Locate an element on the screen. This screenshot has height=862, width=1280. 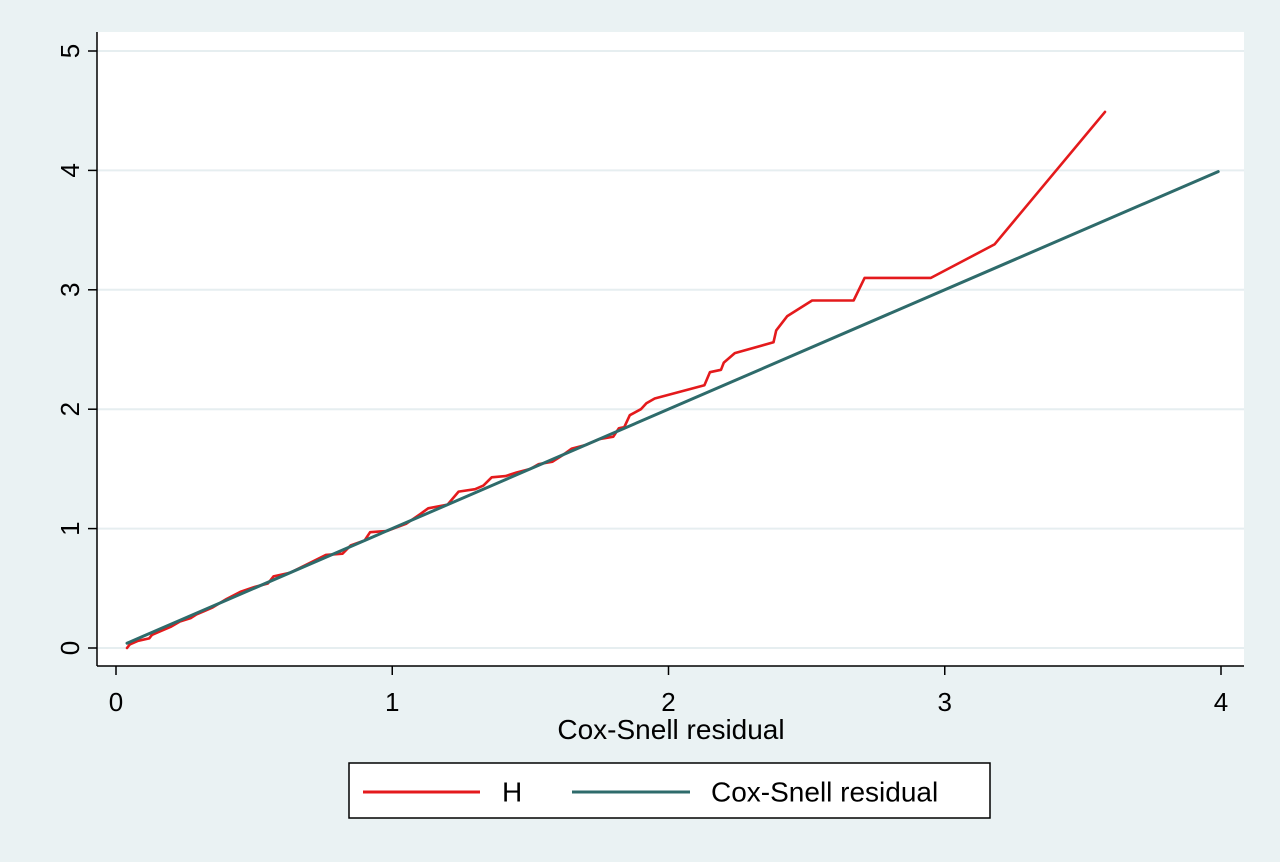
x-tick-label: 4 is located at coordinates (1221, 702).